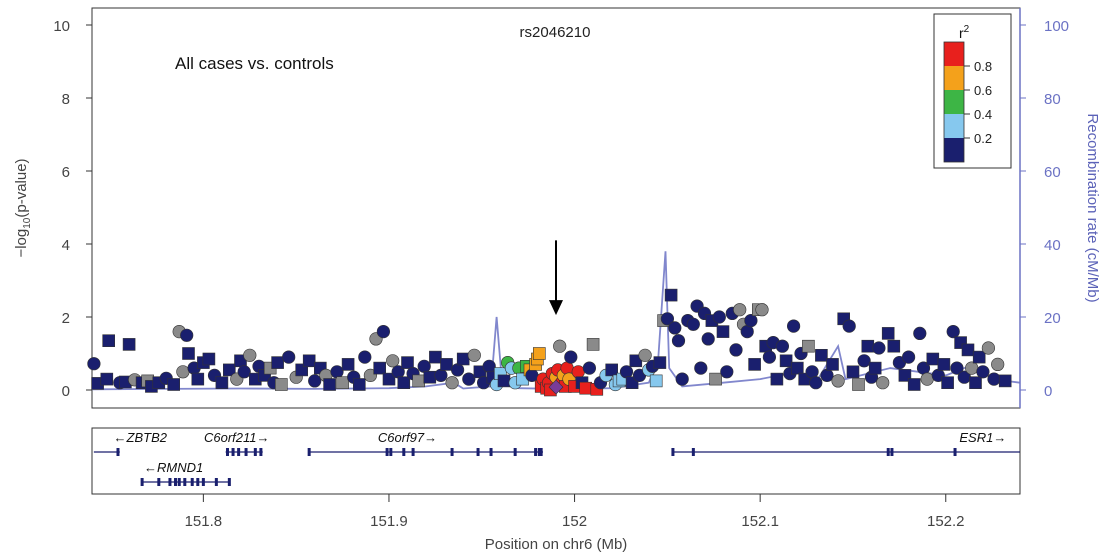  Describe the element at coordinates (964, 32) in the screenshot. I see `legend-title: r2` at that location.